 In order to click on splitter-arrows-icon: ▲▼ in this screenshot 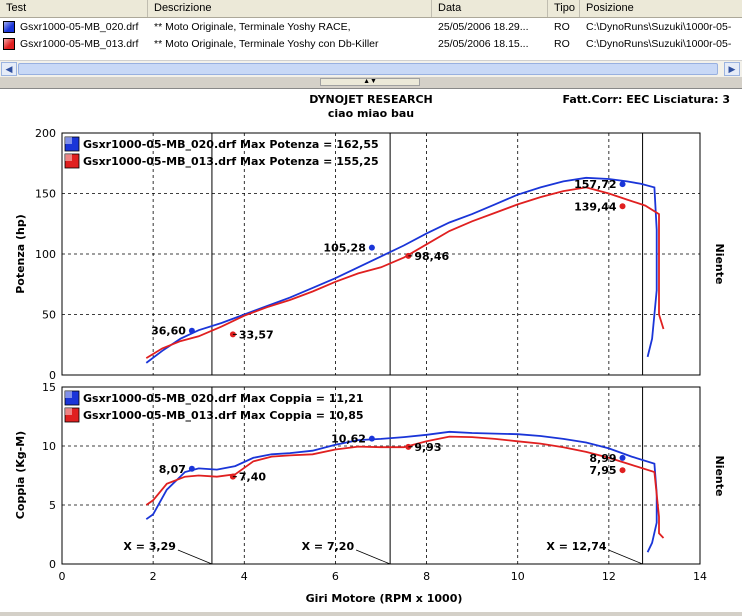, I will do `click(370, 82)`.